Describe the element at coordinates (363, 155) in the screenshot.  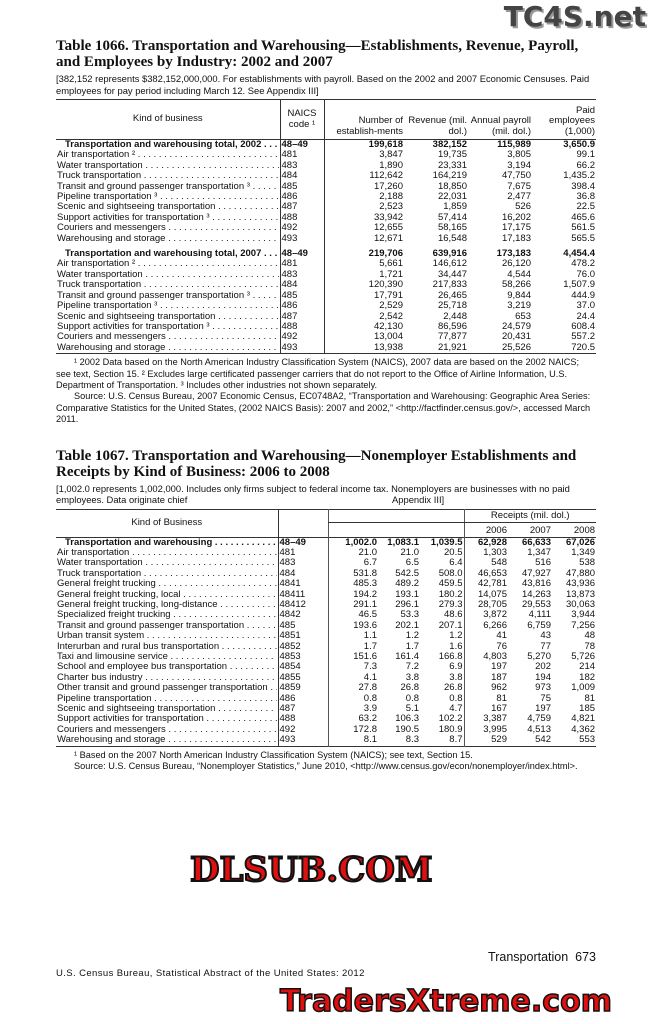
I see `row-value: 3,847` at that location.